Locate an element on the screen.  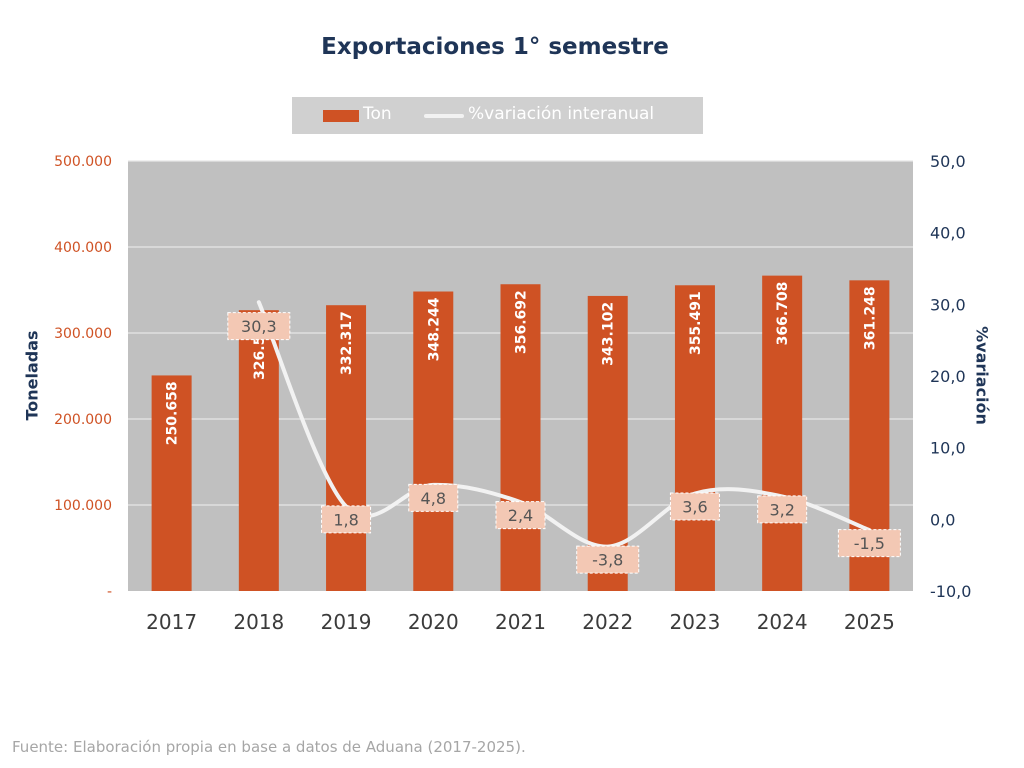
x-tick-label: 2025 is located at coordinates (869, 622).